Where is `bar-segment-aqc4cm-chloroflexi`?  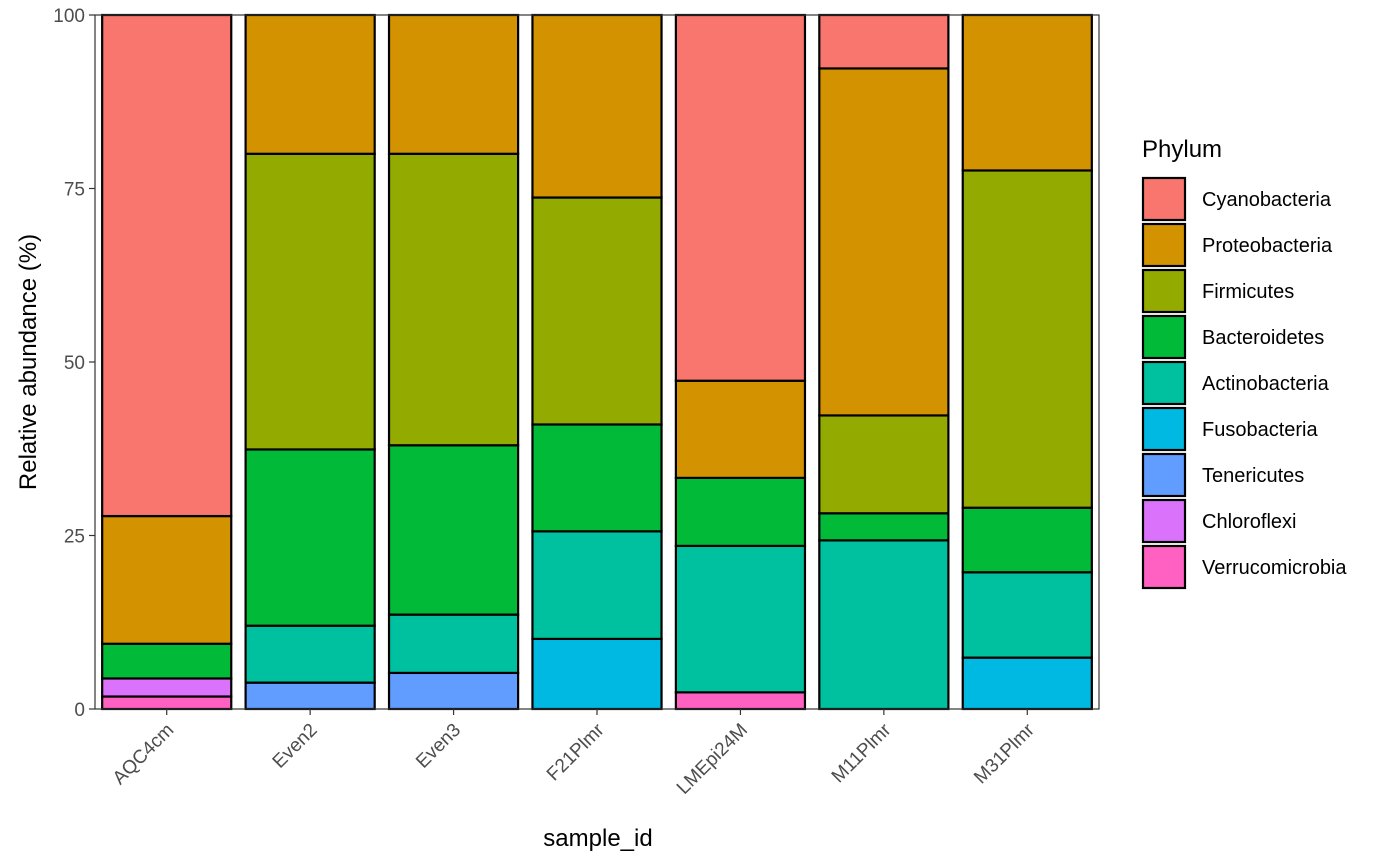
bar-segment-aqc4cm-chloroflexi is located at coordinates (167, 687).